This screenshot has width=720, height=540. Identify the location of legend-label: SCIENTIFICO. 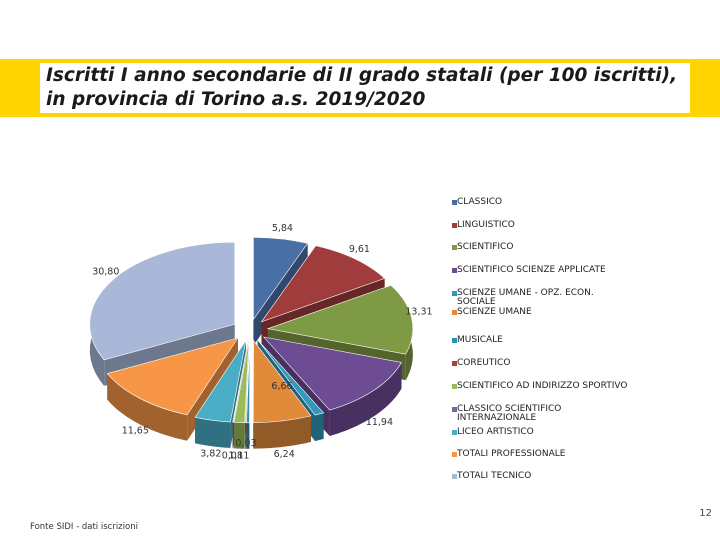
(485, 247).